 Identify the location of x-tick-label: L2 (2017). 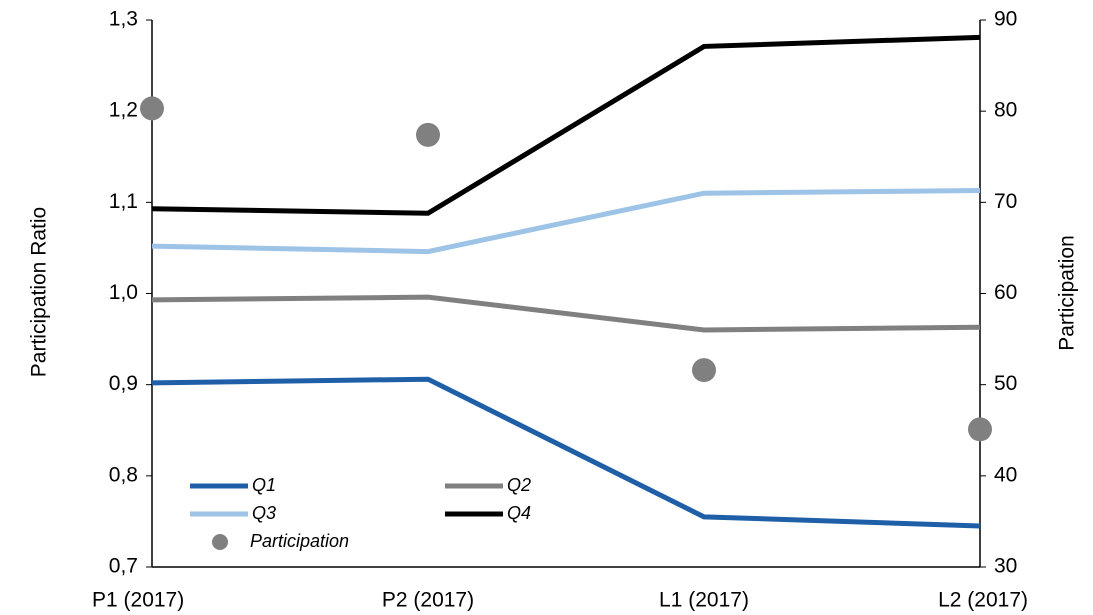
(983, 600).